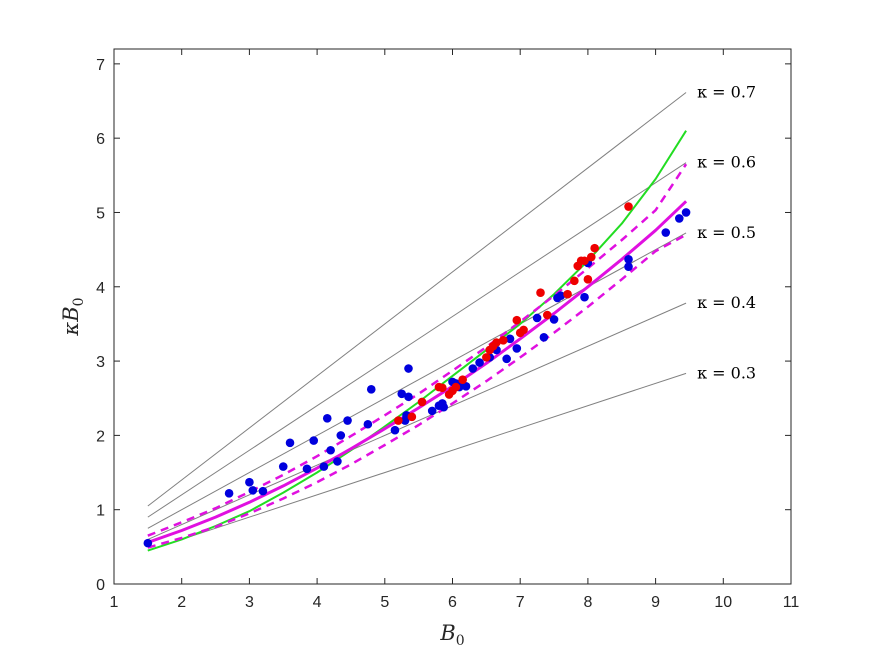 The width and height of the screenshot is (875, 656). What do you see at coordinates (114, 602) in the screenshot?
I see `x-tick-label: 1` at bounding box center [114, 602].